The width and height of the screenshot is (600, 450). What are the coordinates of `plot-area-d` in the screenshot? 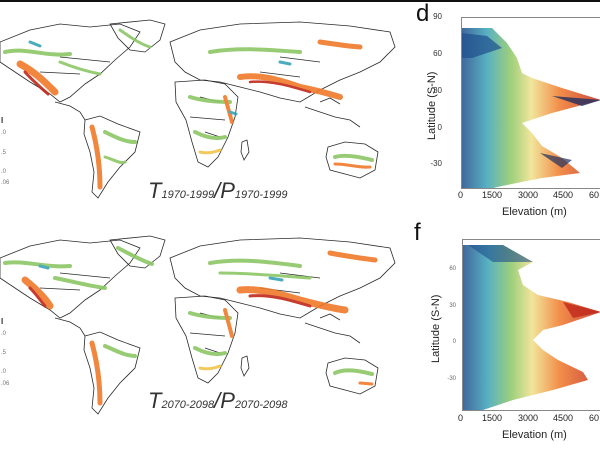 It's located at (530, 105).